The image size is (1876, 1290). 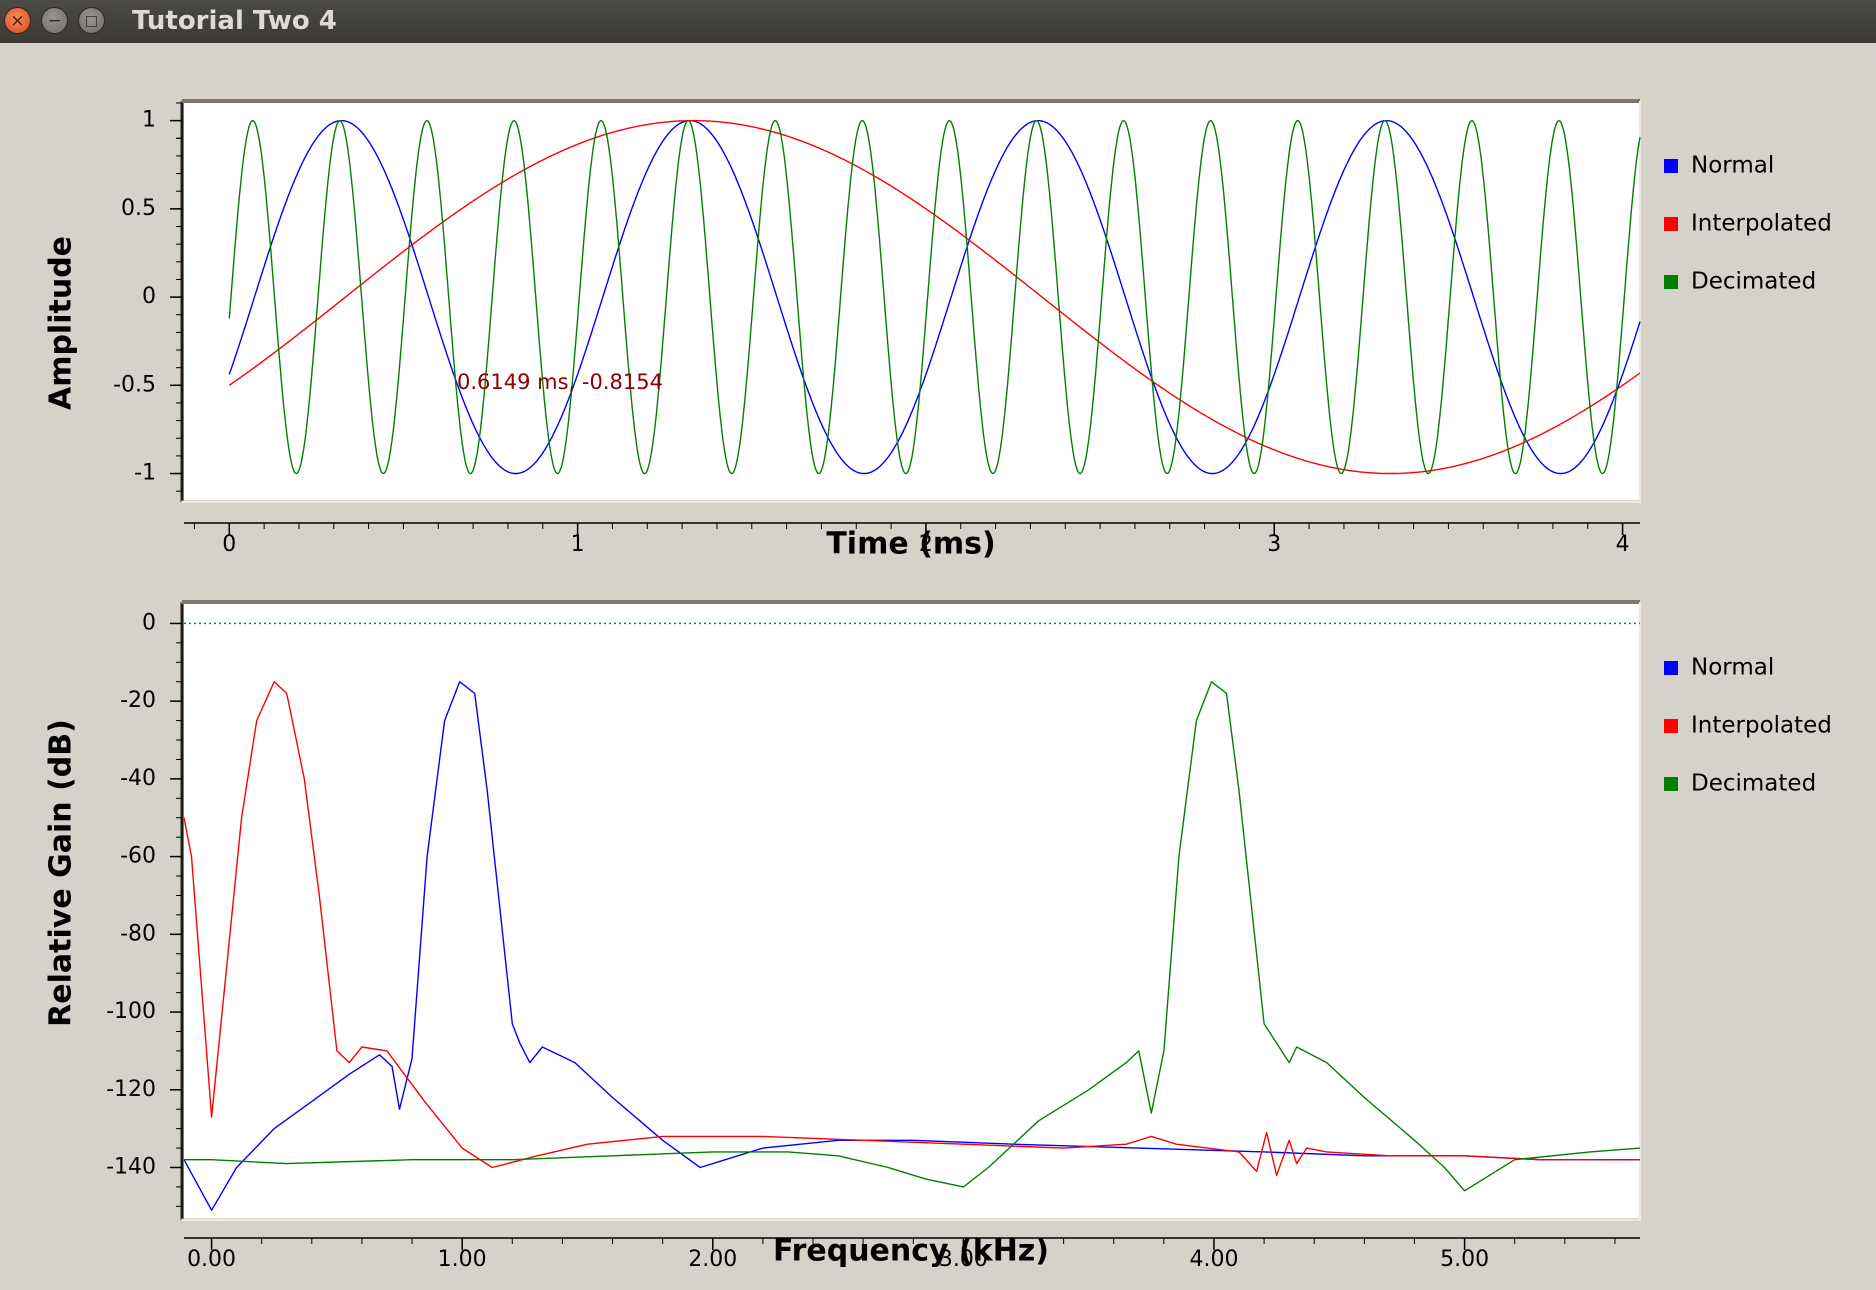 I want to click on time-x-axis-title: Time (ms), so click(x=910, y=544).